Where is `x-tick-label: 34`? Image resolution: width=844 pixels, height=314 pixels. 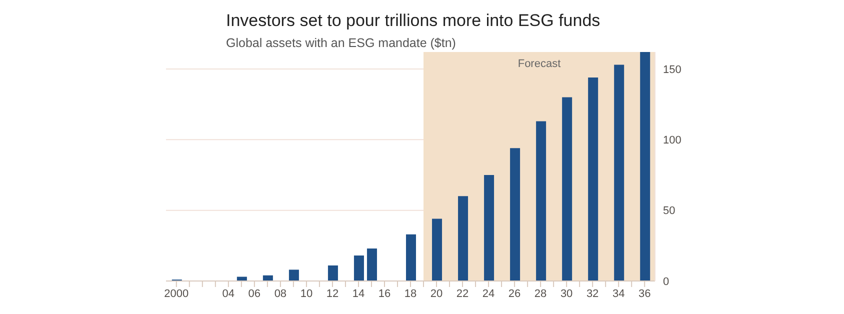
x-tick-label: 34 is located at coordinates (618, 294).